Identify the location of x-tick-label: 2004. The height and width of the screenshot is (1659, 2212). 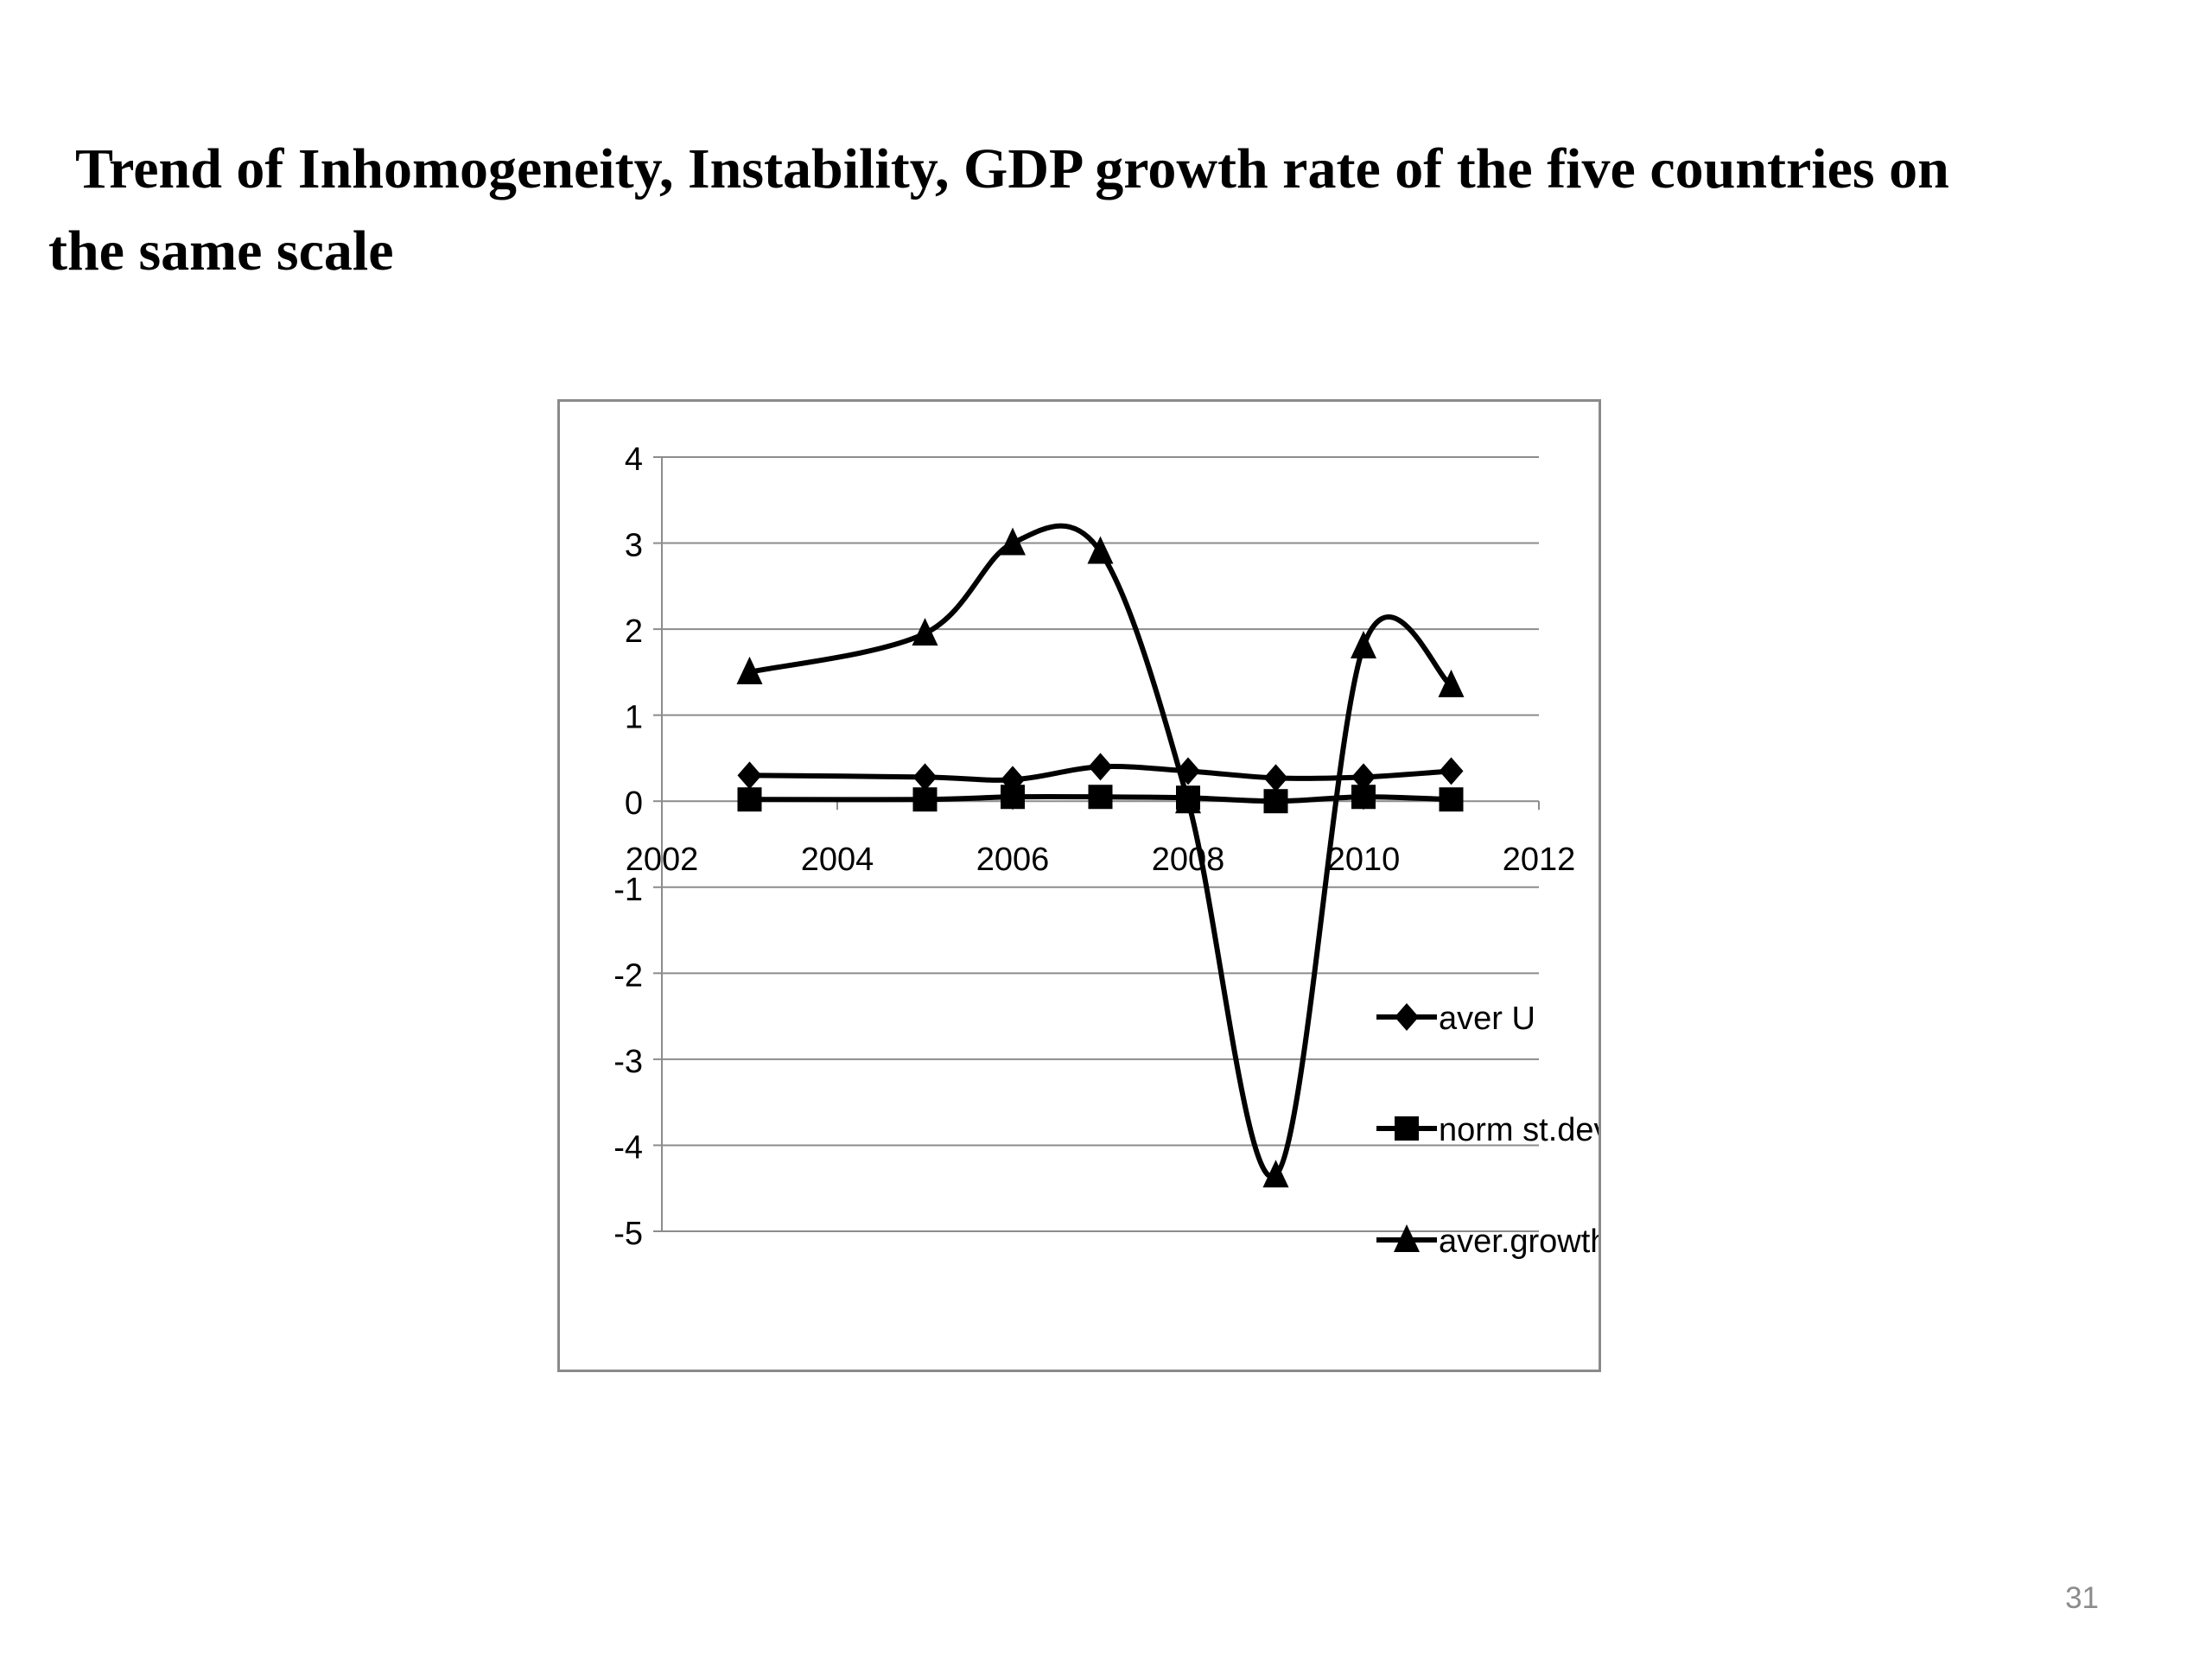
(837, 860).